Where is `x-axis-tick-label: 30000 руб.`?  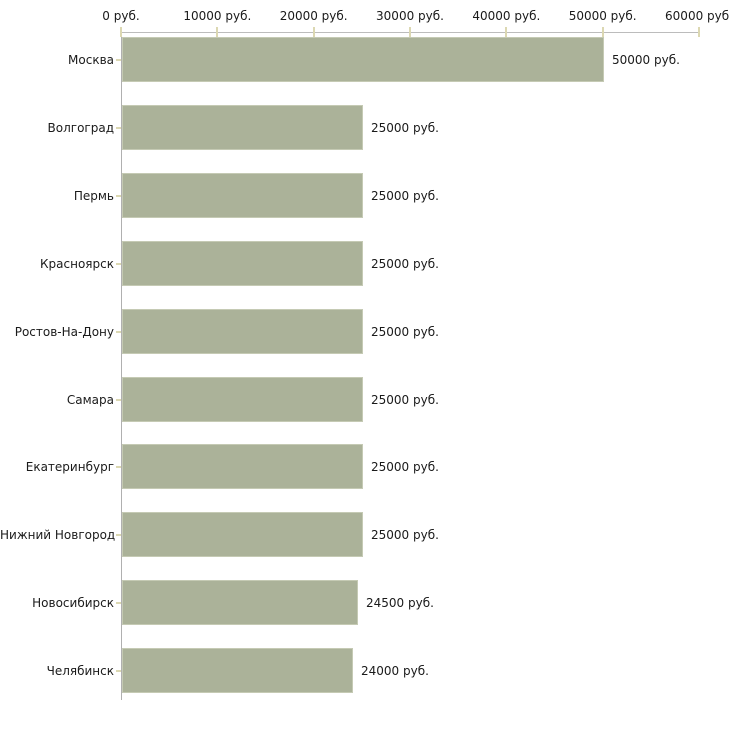 x-axis-tick-label: 30000 руб. is located at coordinates (410, 16).